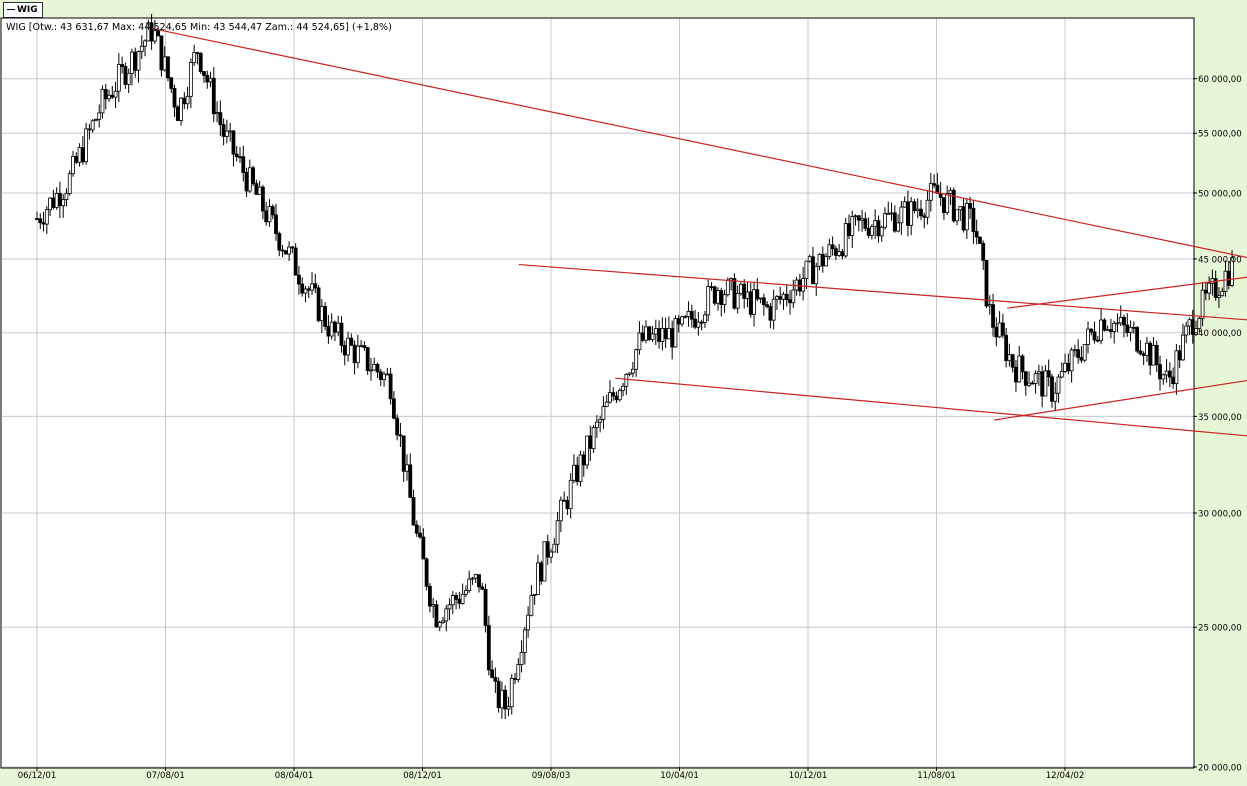  I want to click on x-tick-label: 10/12/01, so click(808, 776).